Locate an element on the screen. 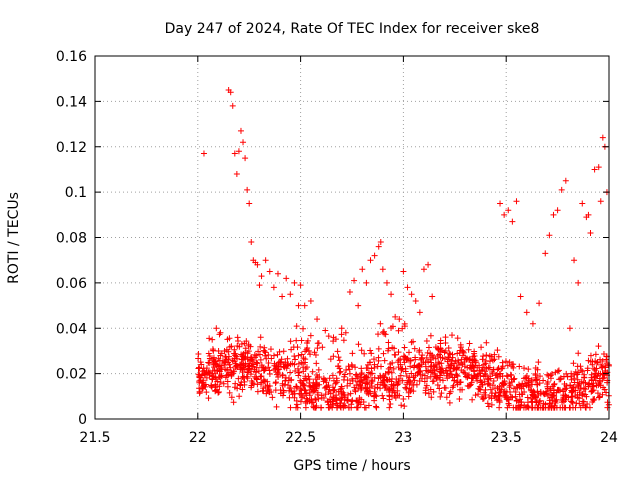  y-tick-label: 0.04 is located at coordinates (71, 329).